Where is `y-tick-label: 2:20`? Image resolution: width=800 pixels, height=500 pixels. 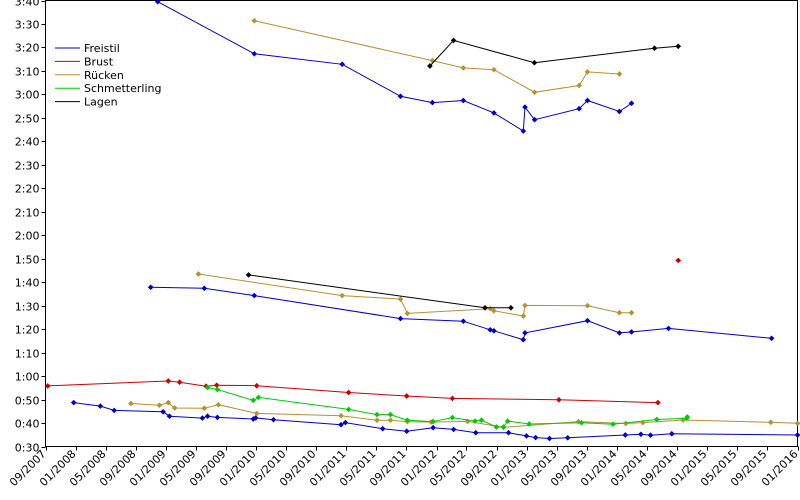 y-tick-label: 2:20 is located at coordinates (27, 189).